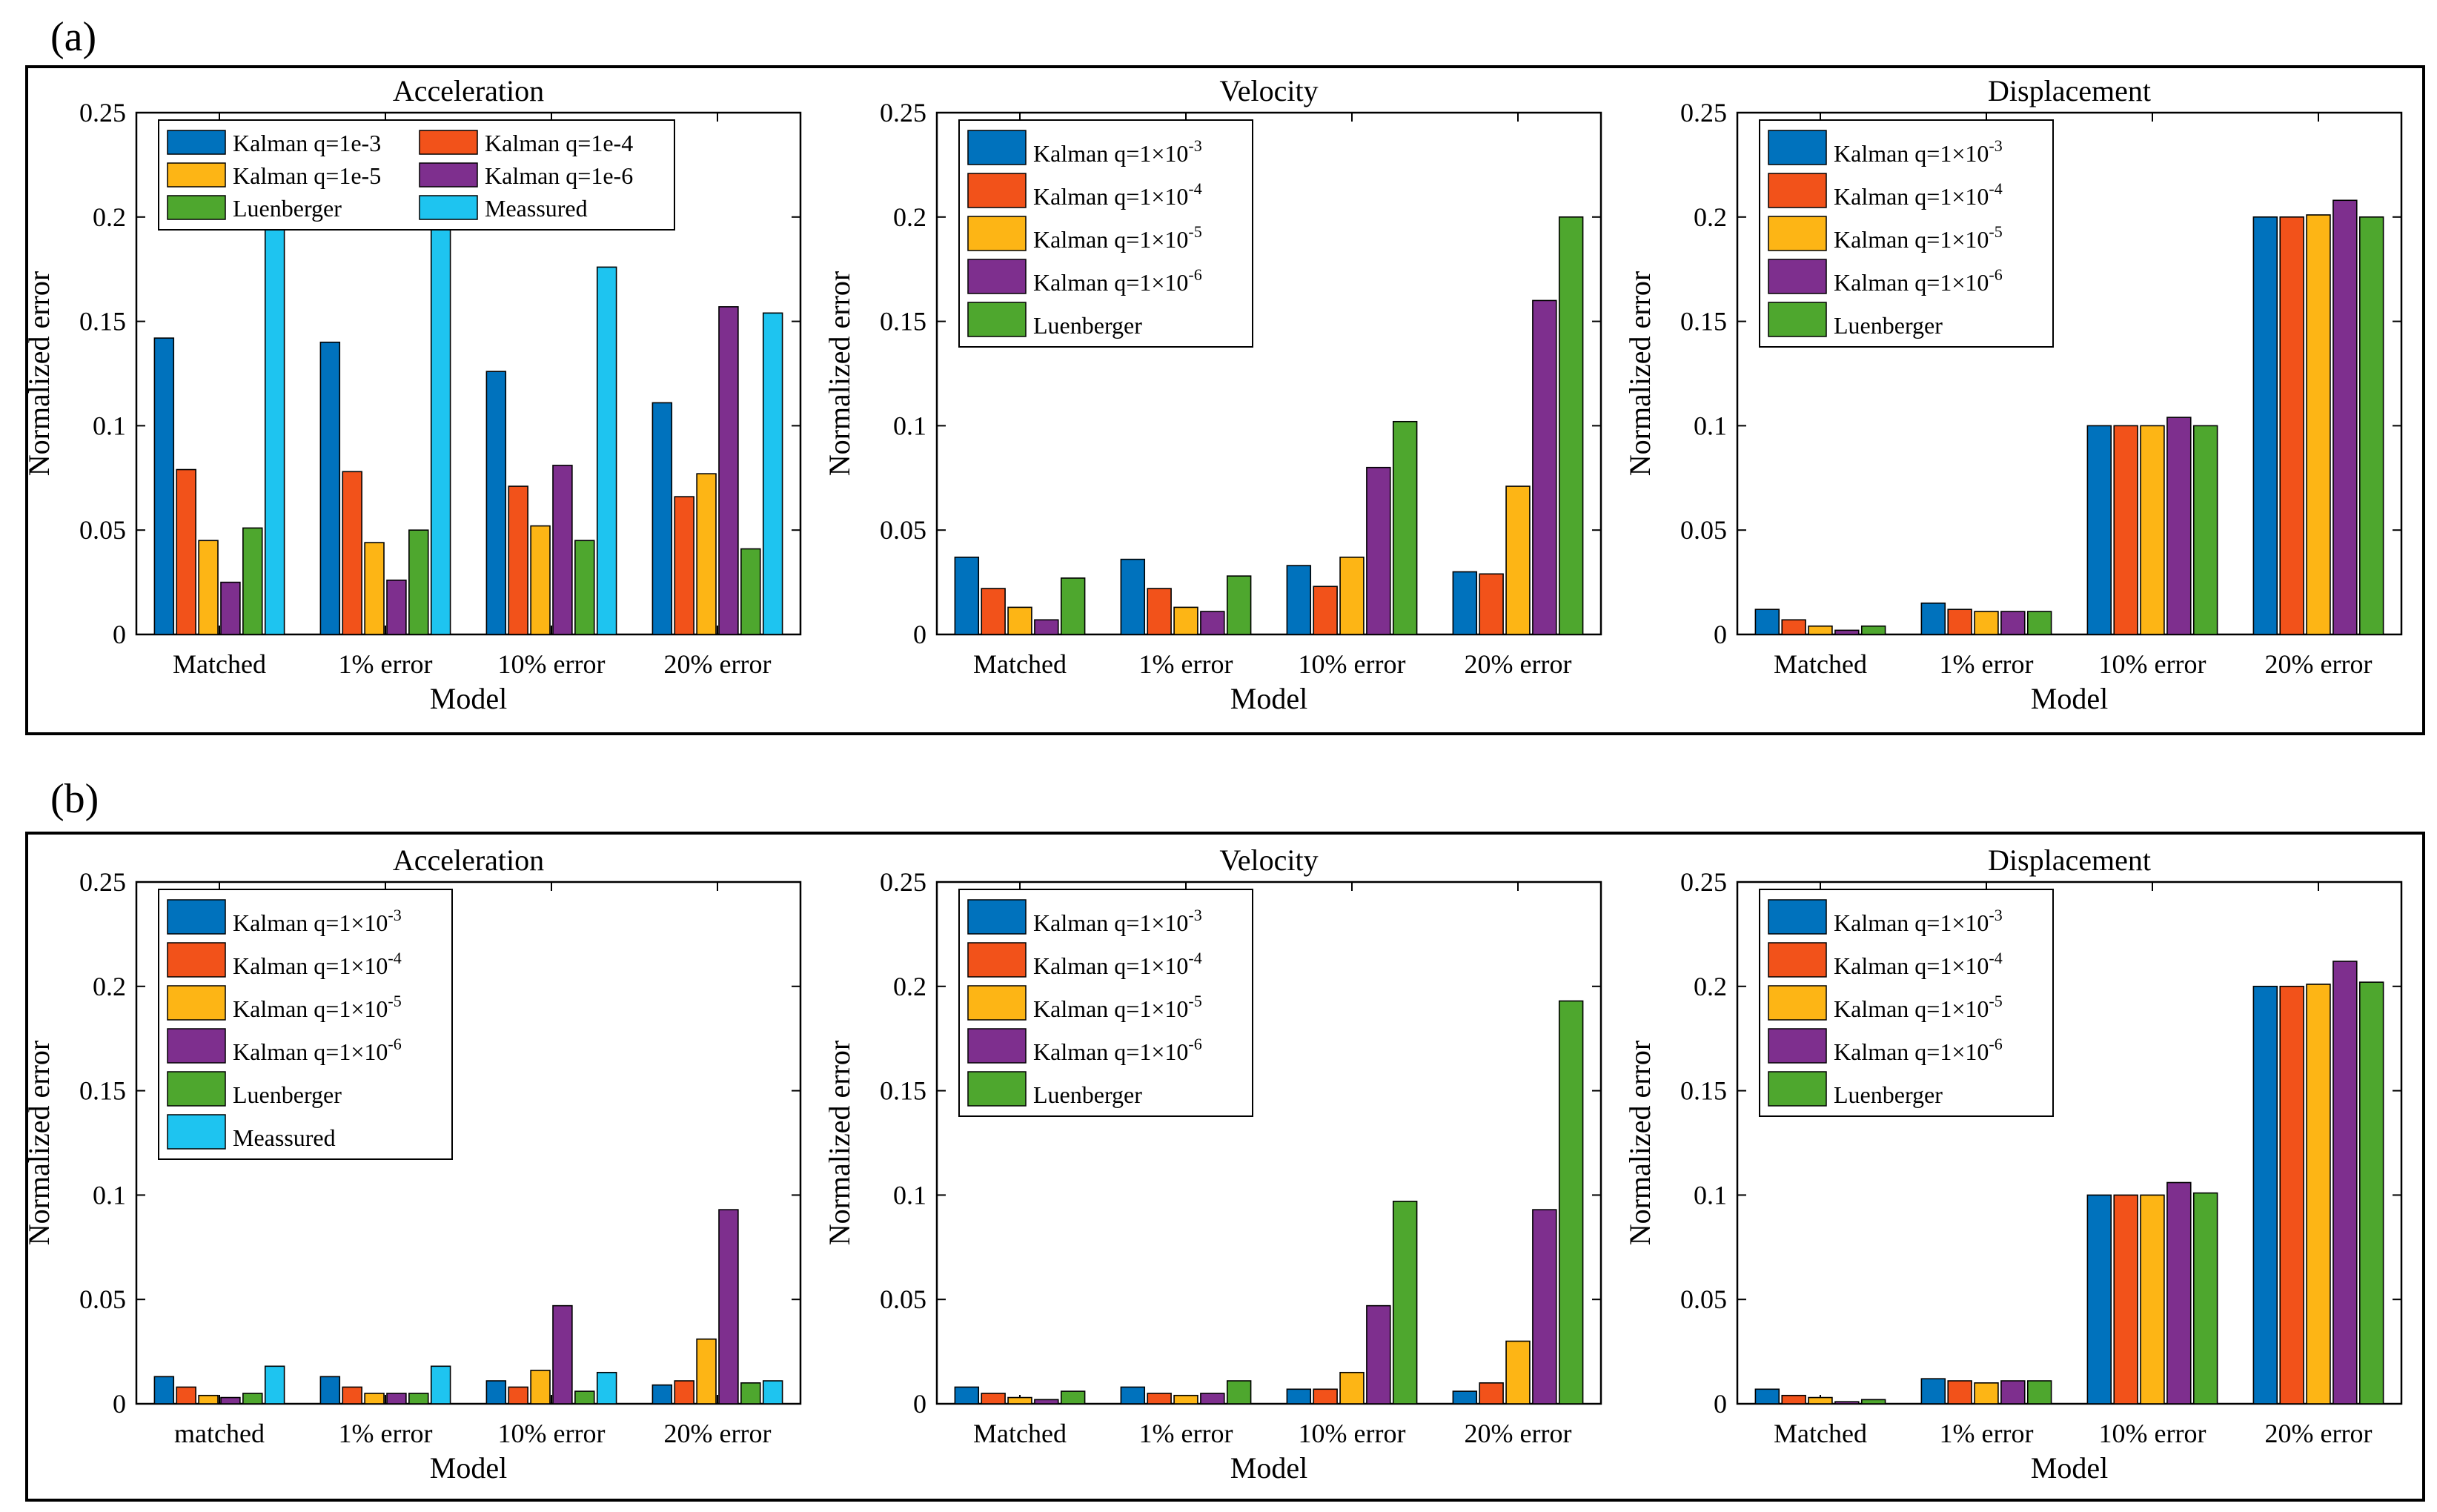 This screenshot has height=1512, width=2437. Describe the element at coordinates (386, 1434) in the screenshot. I see `x-tick-label: 1% error` at that location.